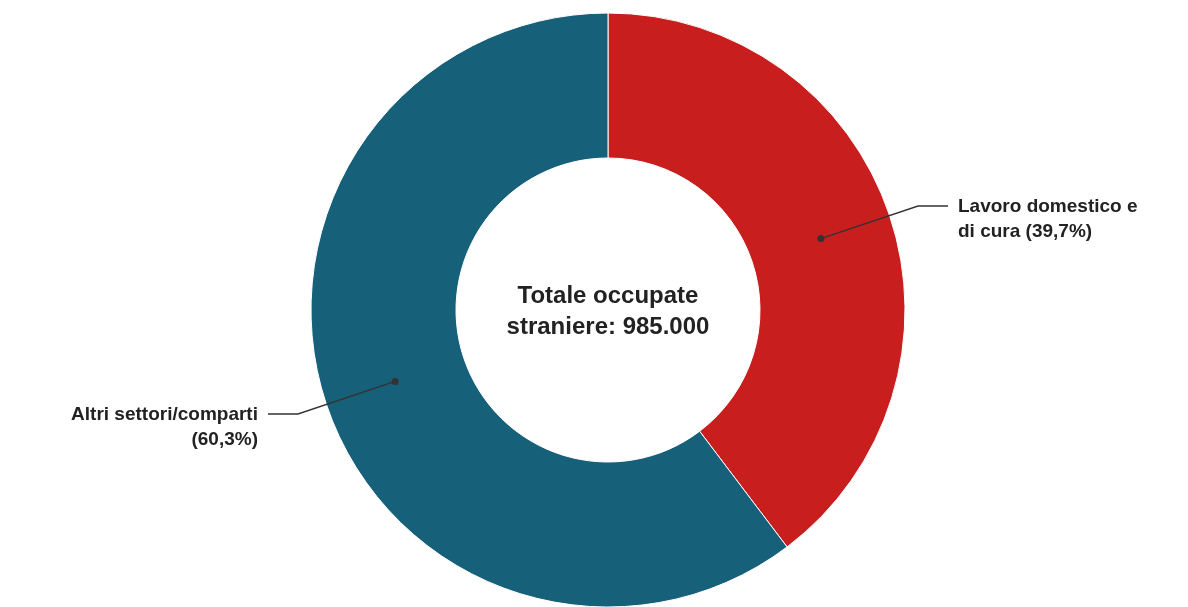 This screenshot has width=1188, height=607. I want to click on data-label: (60,3%), so click(224, 438).